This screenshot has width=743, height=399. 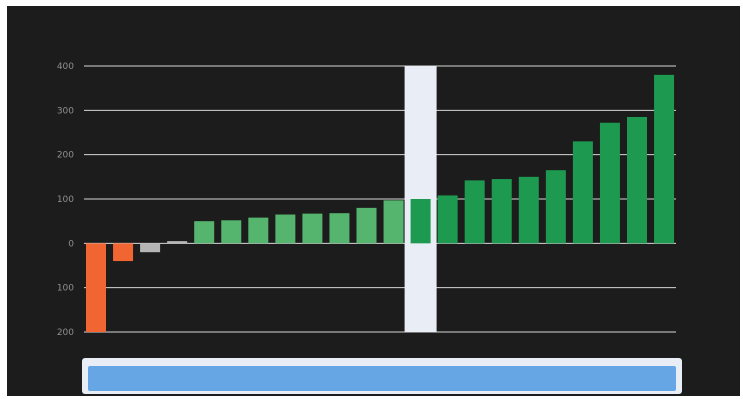 What do you see at coordinates (65, 111) in the screenshot?
I see `y-tick-label: 300` at bounding box center [65, 111].